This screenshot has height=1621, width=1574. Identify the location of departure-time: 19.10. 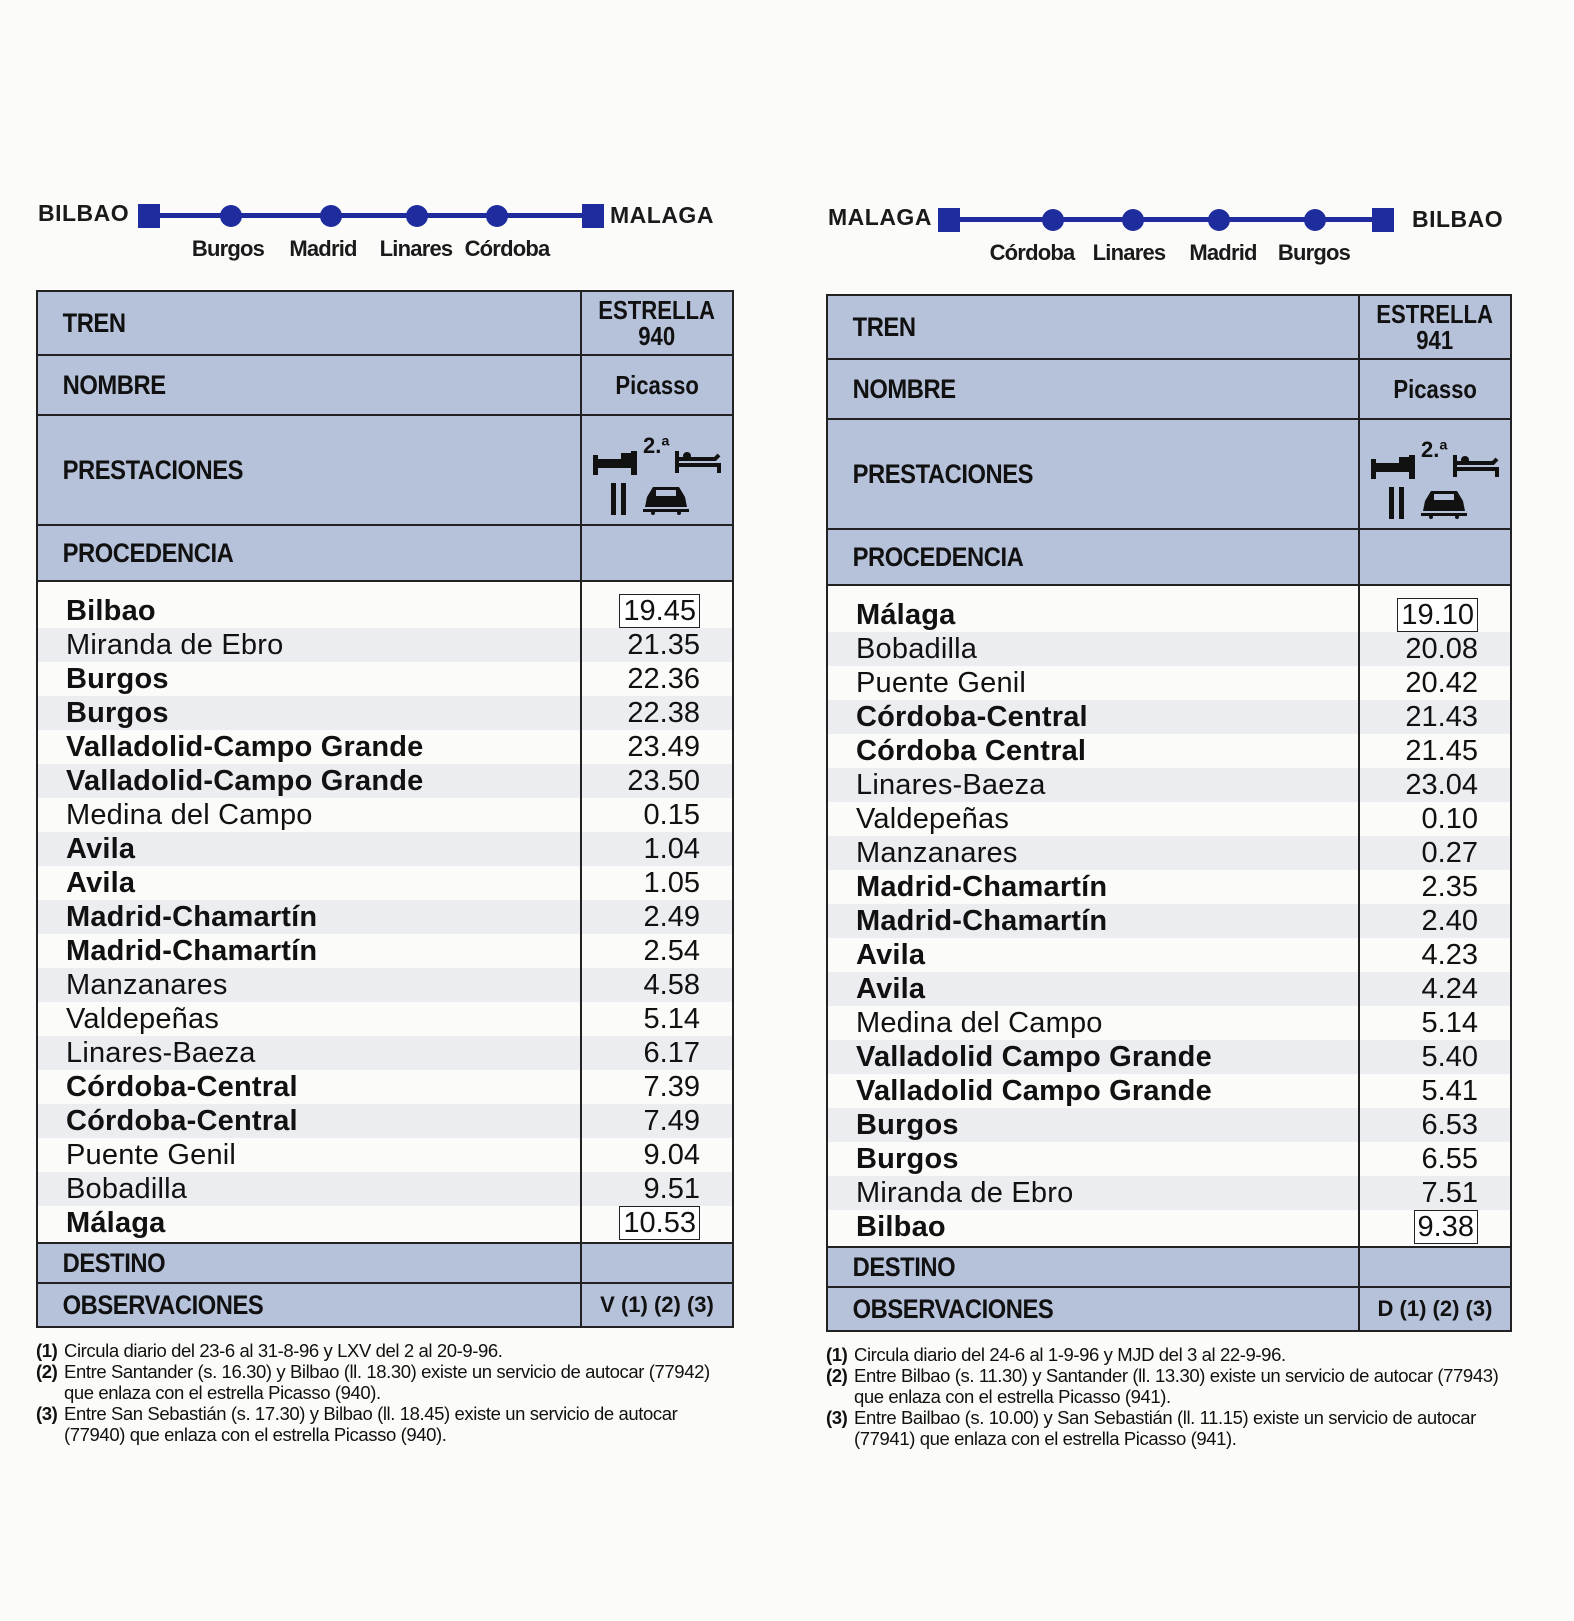
(1435, 615).